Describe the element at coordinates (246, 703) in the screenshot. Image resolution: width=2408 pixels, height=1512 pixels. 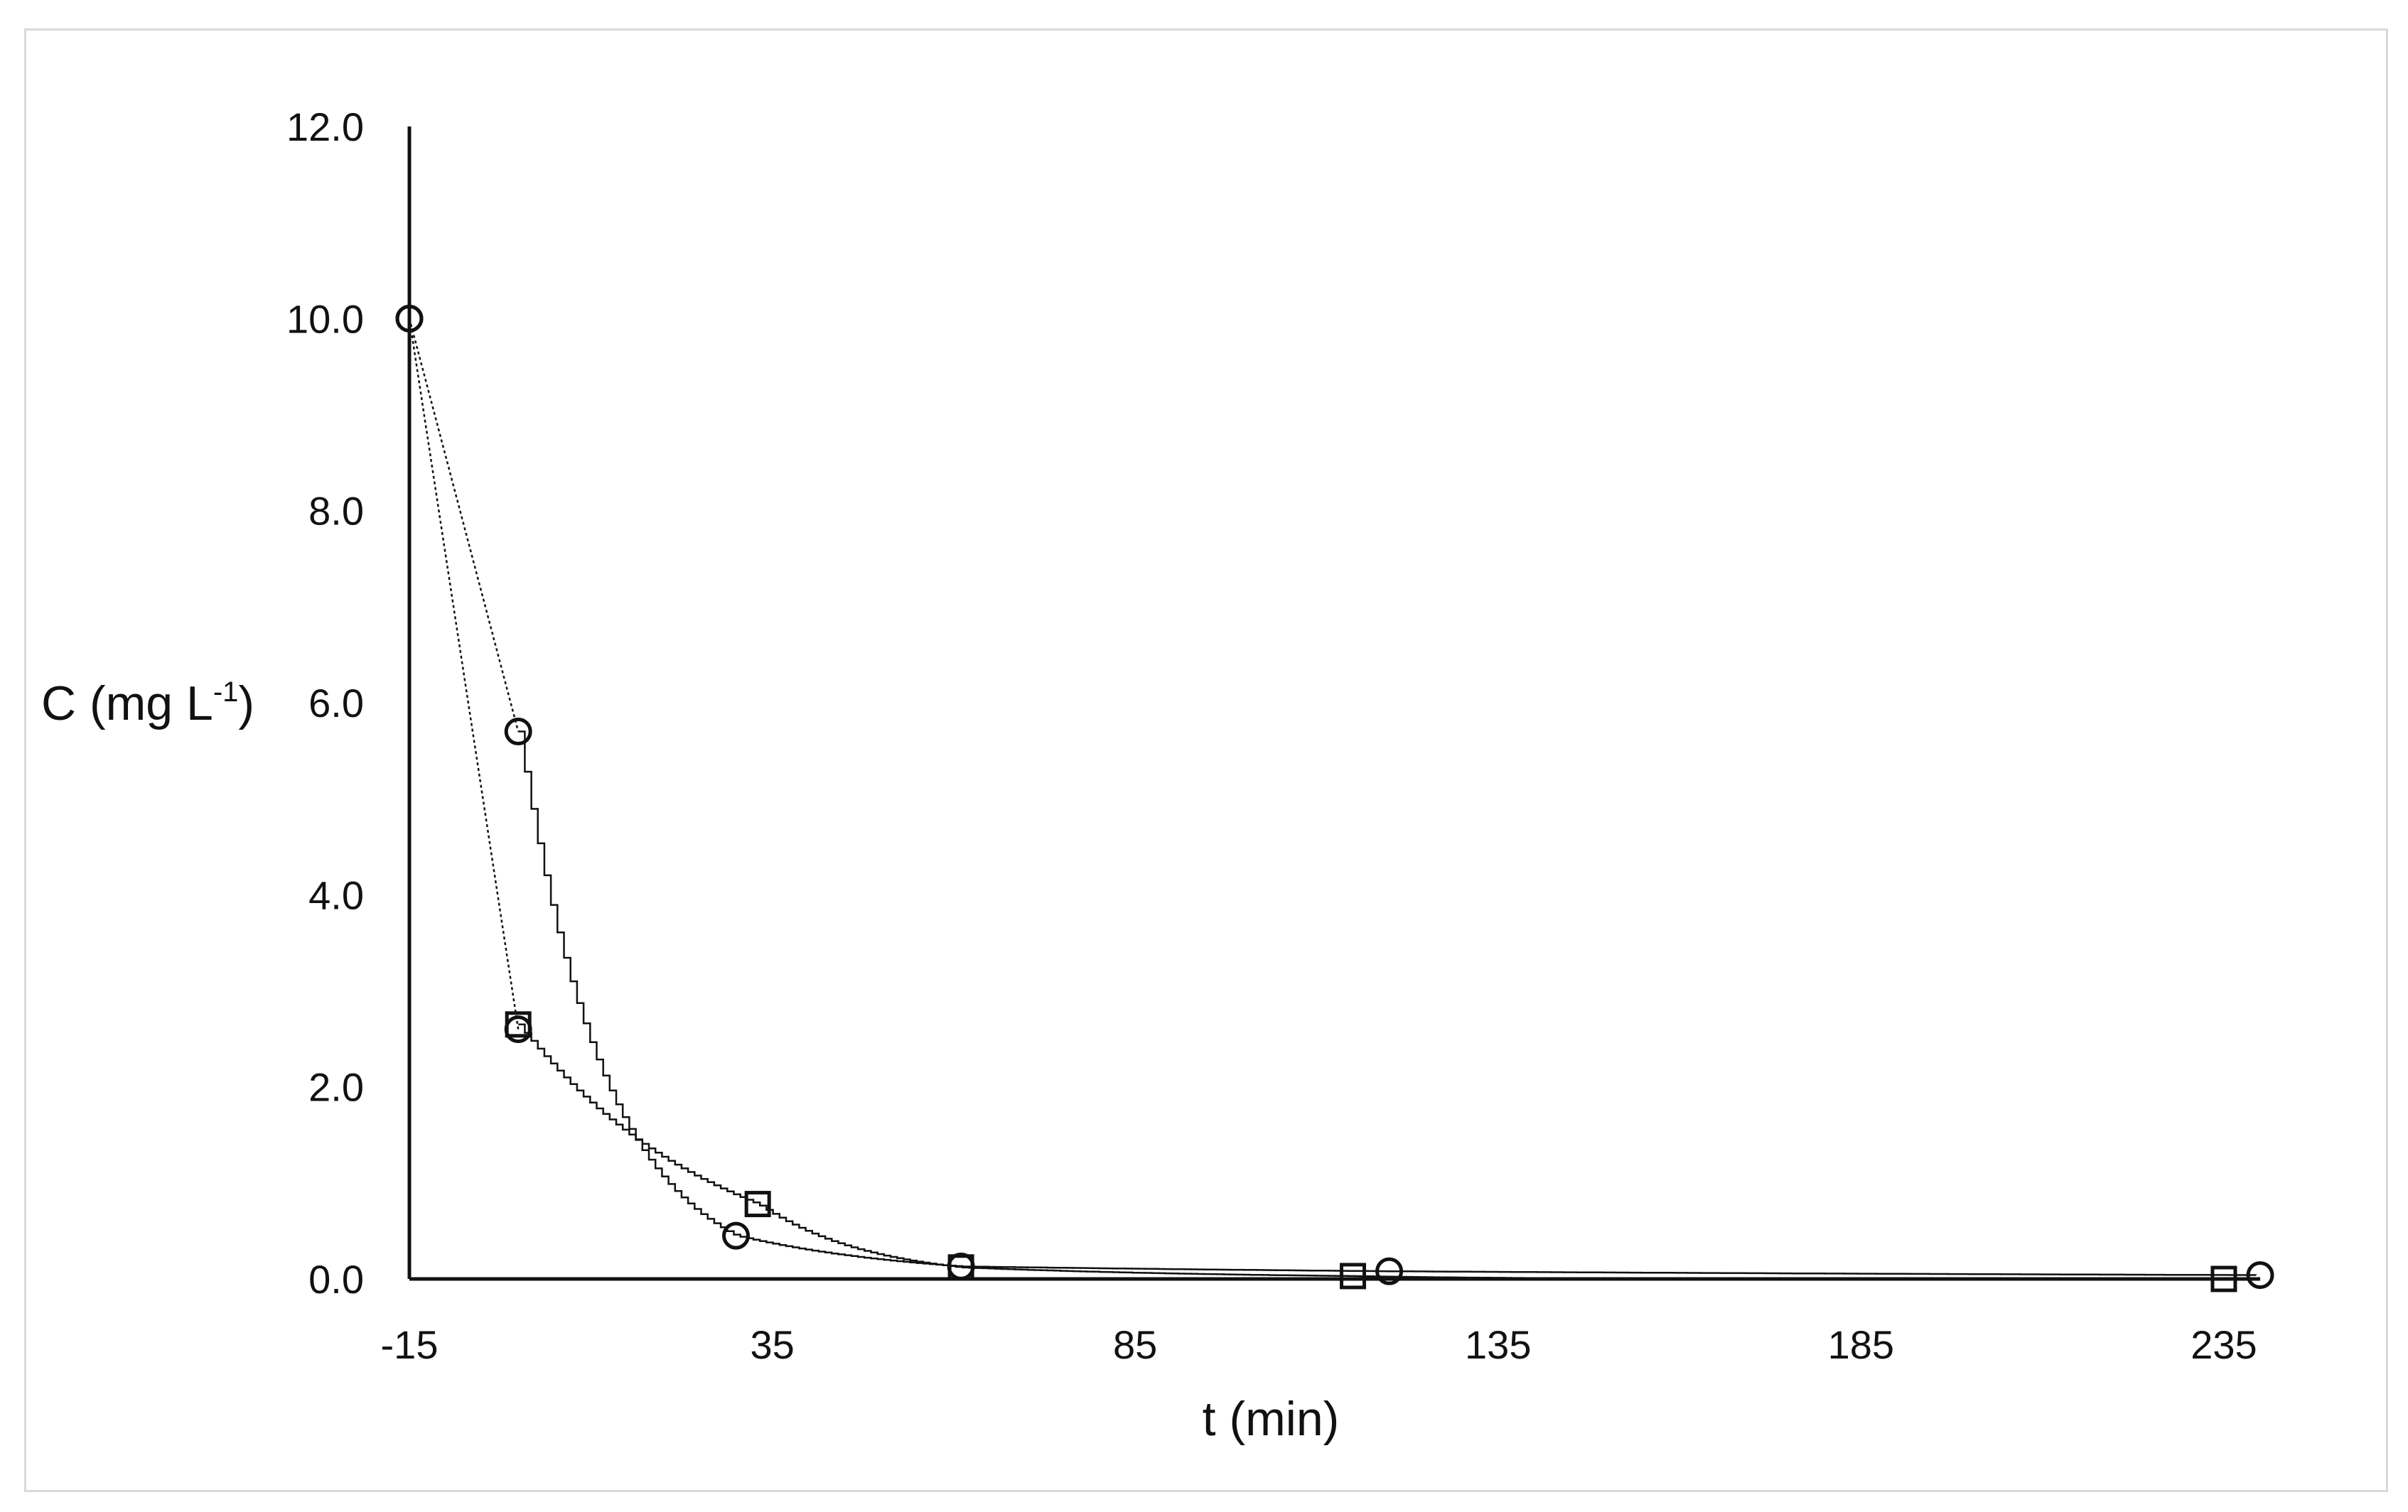
I see `y-axis-title-close: )` at that location.